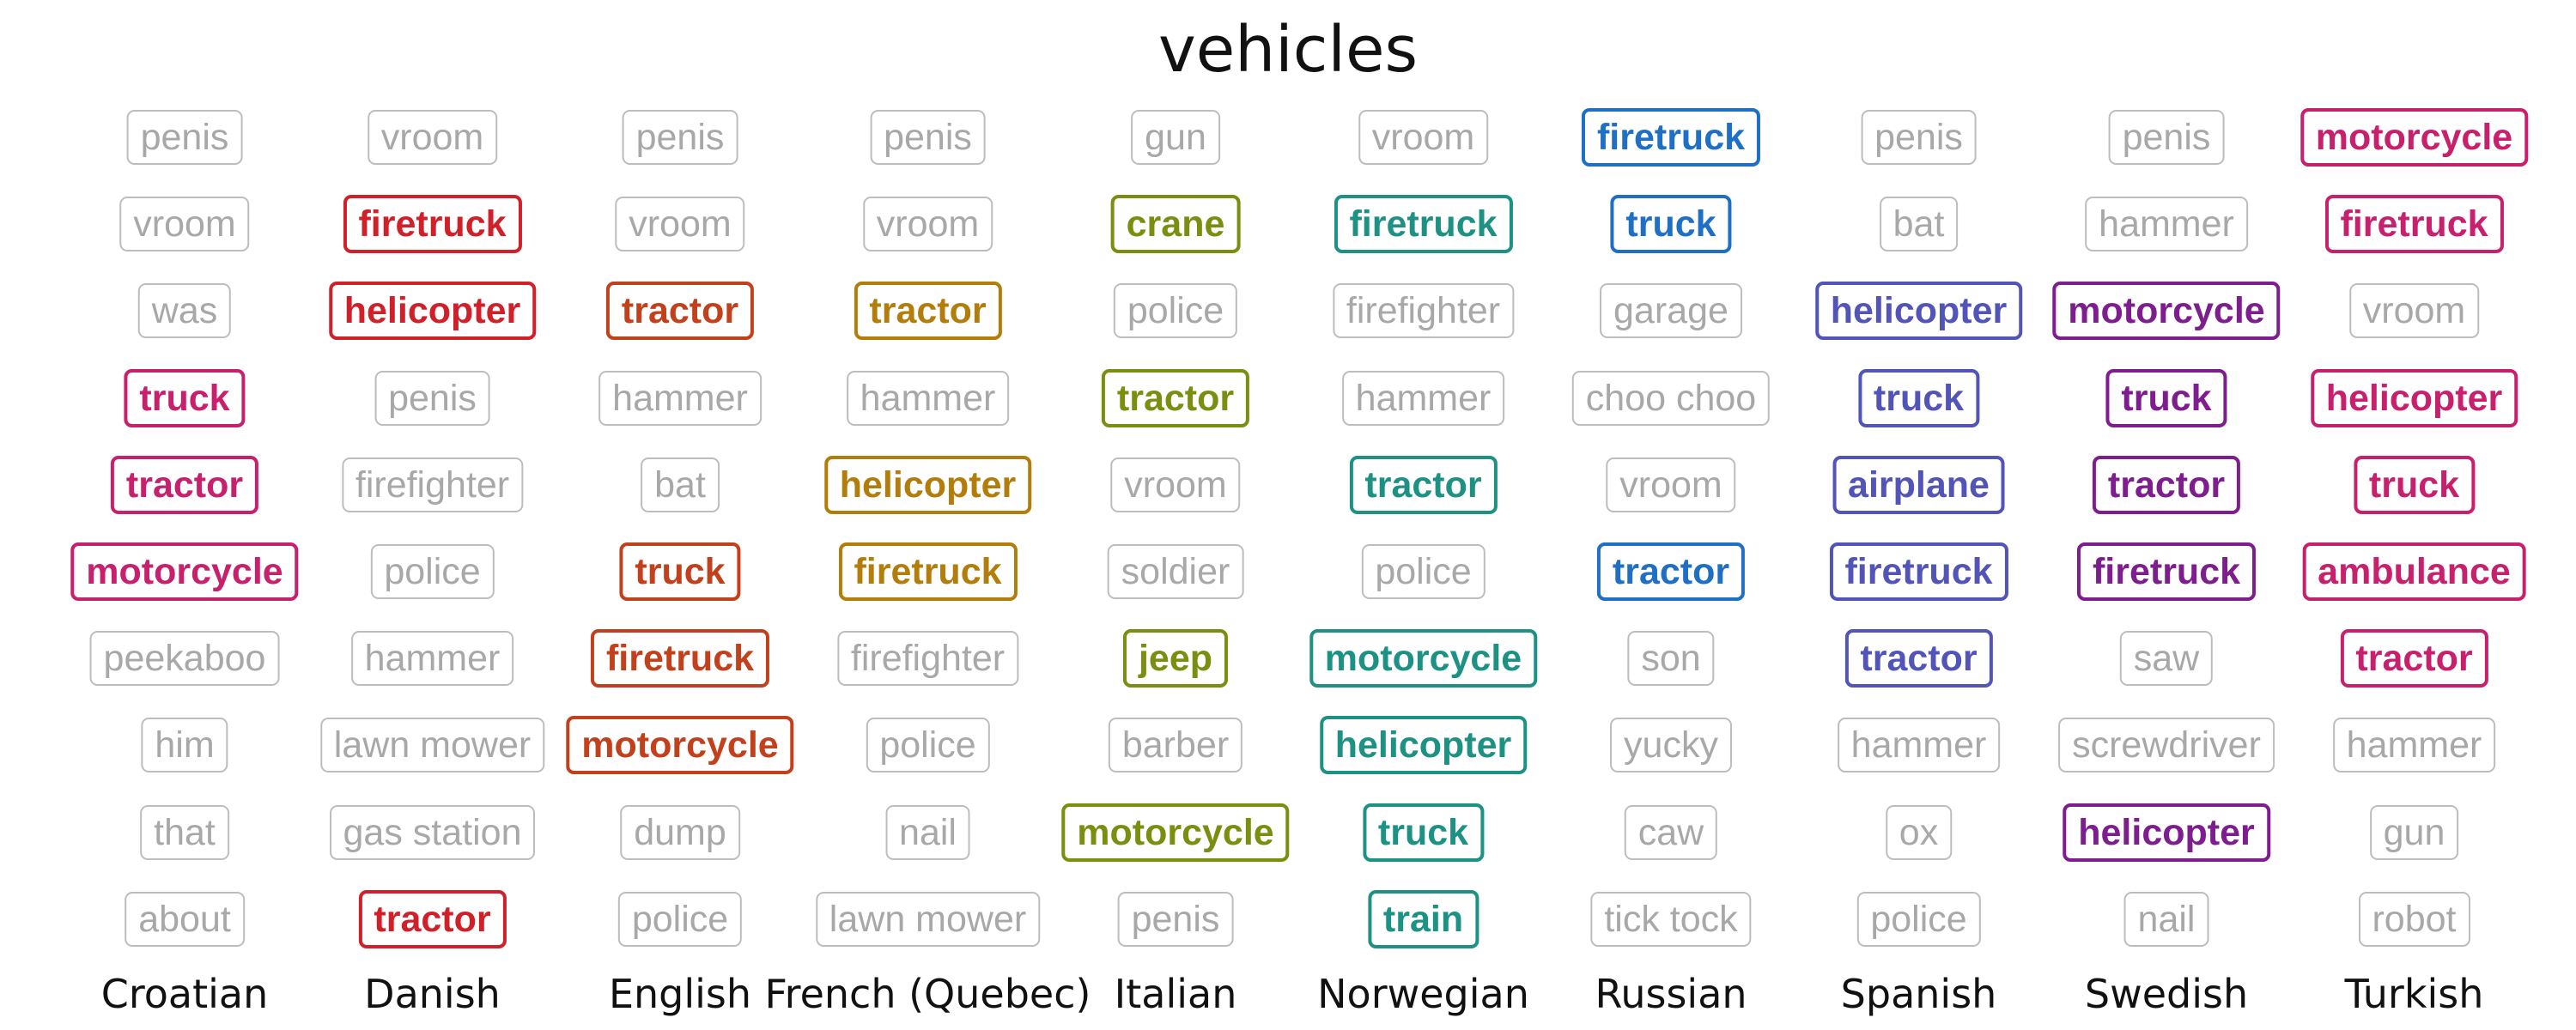 Image resolution: width=2576 pixels, height=1030 pixels. What do you see at coordinates (1423, 994) in the screenshot?
I see `language-label: Norwegian` at bounding box center [1423, 994].